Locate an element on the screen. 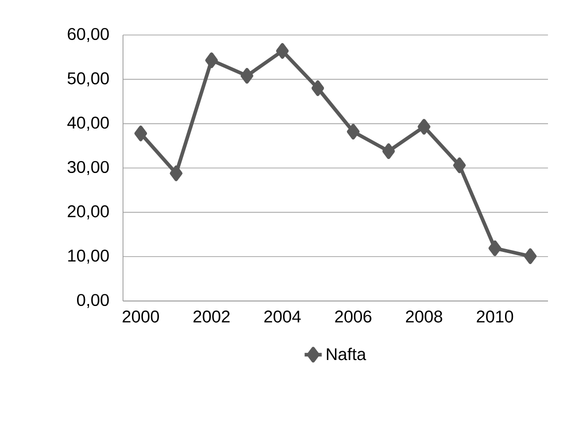  y-tick-label: 20,00 is located at coordinates (88, 212).